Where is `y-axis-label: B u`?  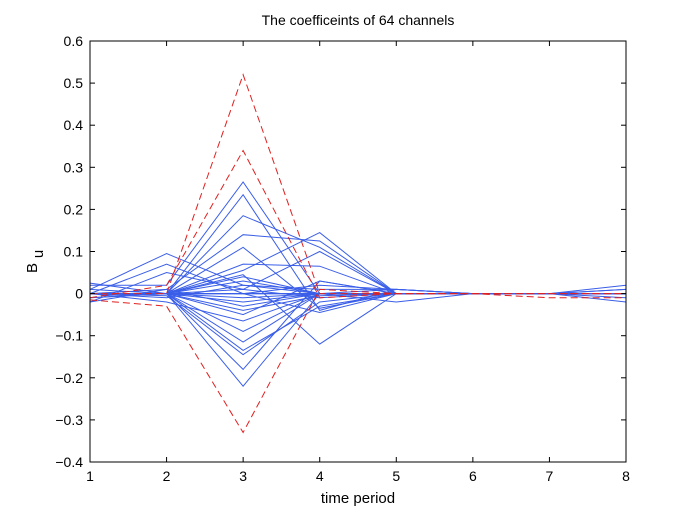
y-axis-label: B u is located at coordinates (35, 261).